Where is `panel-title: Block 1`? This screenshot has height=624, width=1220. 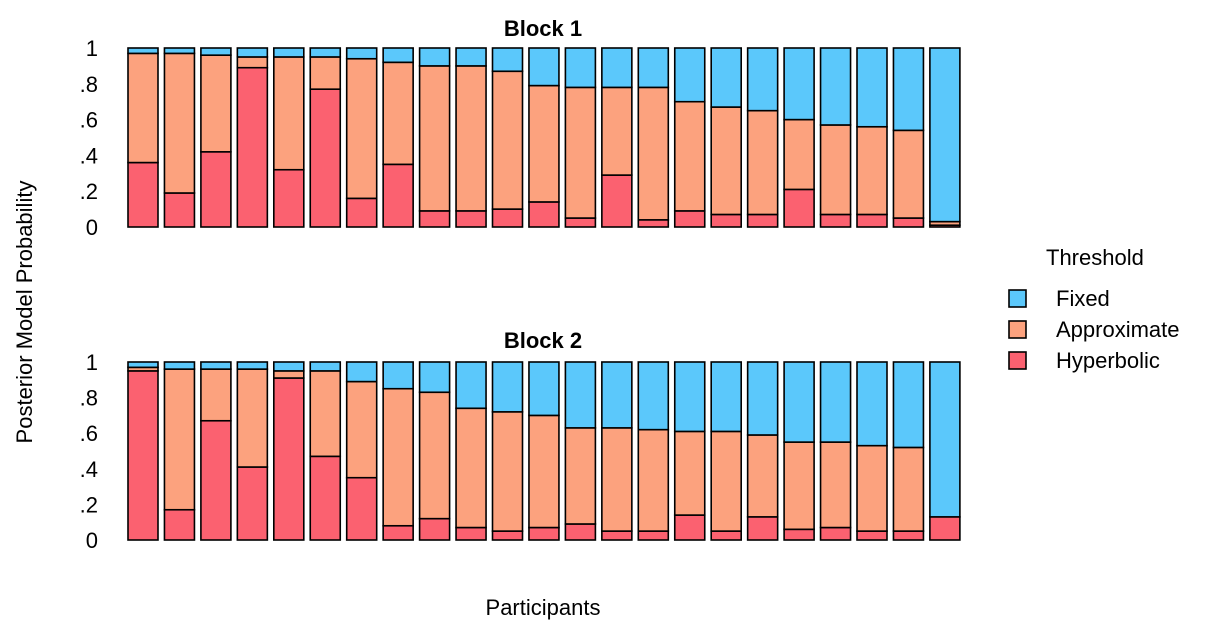 panel-title: Block 1 is located at coordinates (543, 28).